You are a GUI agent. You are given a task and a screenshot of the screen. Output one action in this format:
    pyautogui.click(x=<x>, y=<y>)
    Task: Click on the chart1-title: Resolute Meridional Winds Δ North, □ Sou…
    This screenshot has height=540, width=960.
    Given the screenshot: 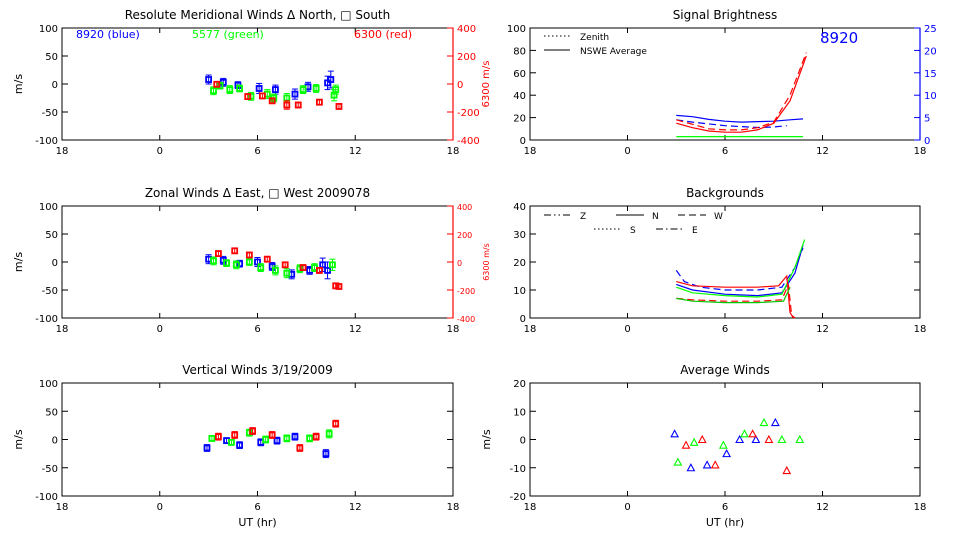 What is the action you would take?
    pyautogui.click(x=258, y=15)
    